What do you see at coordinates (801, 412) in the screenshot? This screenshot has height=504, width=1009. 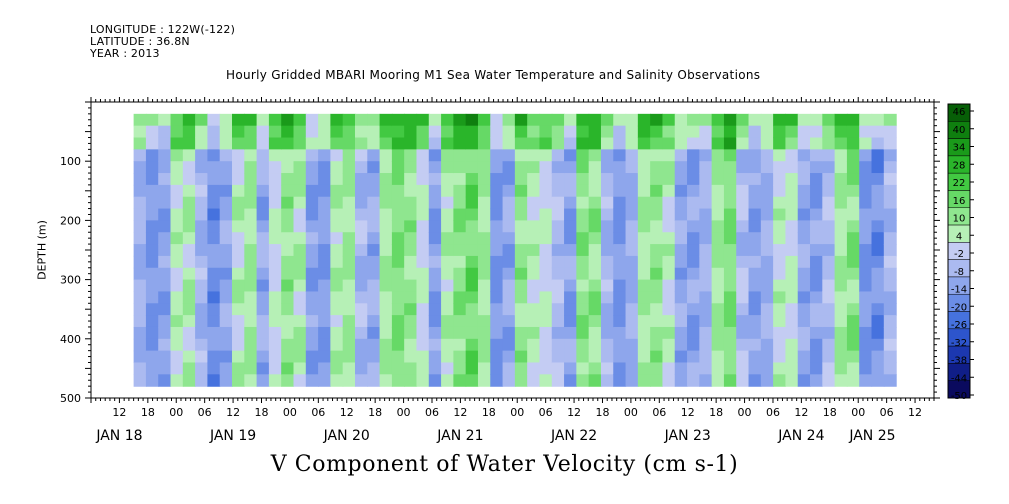 I see `x-hour-label: 12` at bounding box center [801, 412].